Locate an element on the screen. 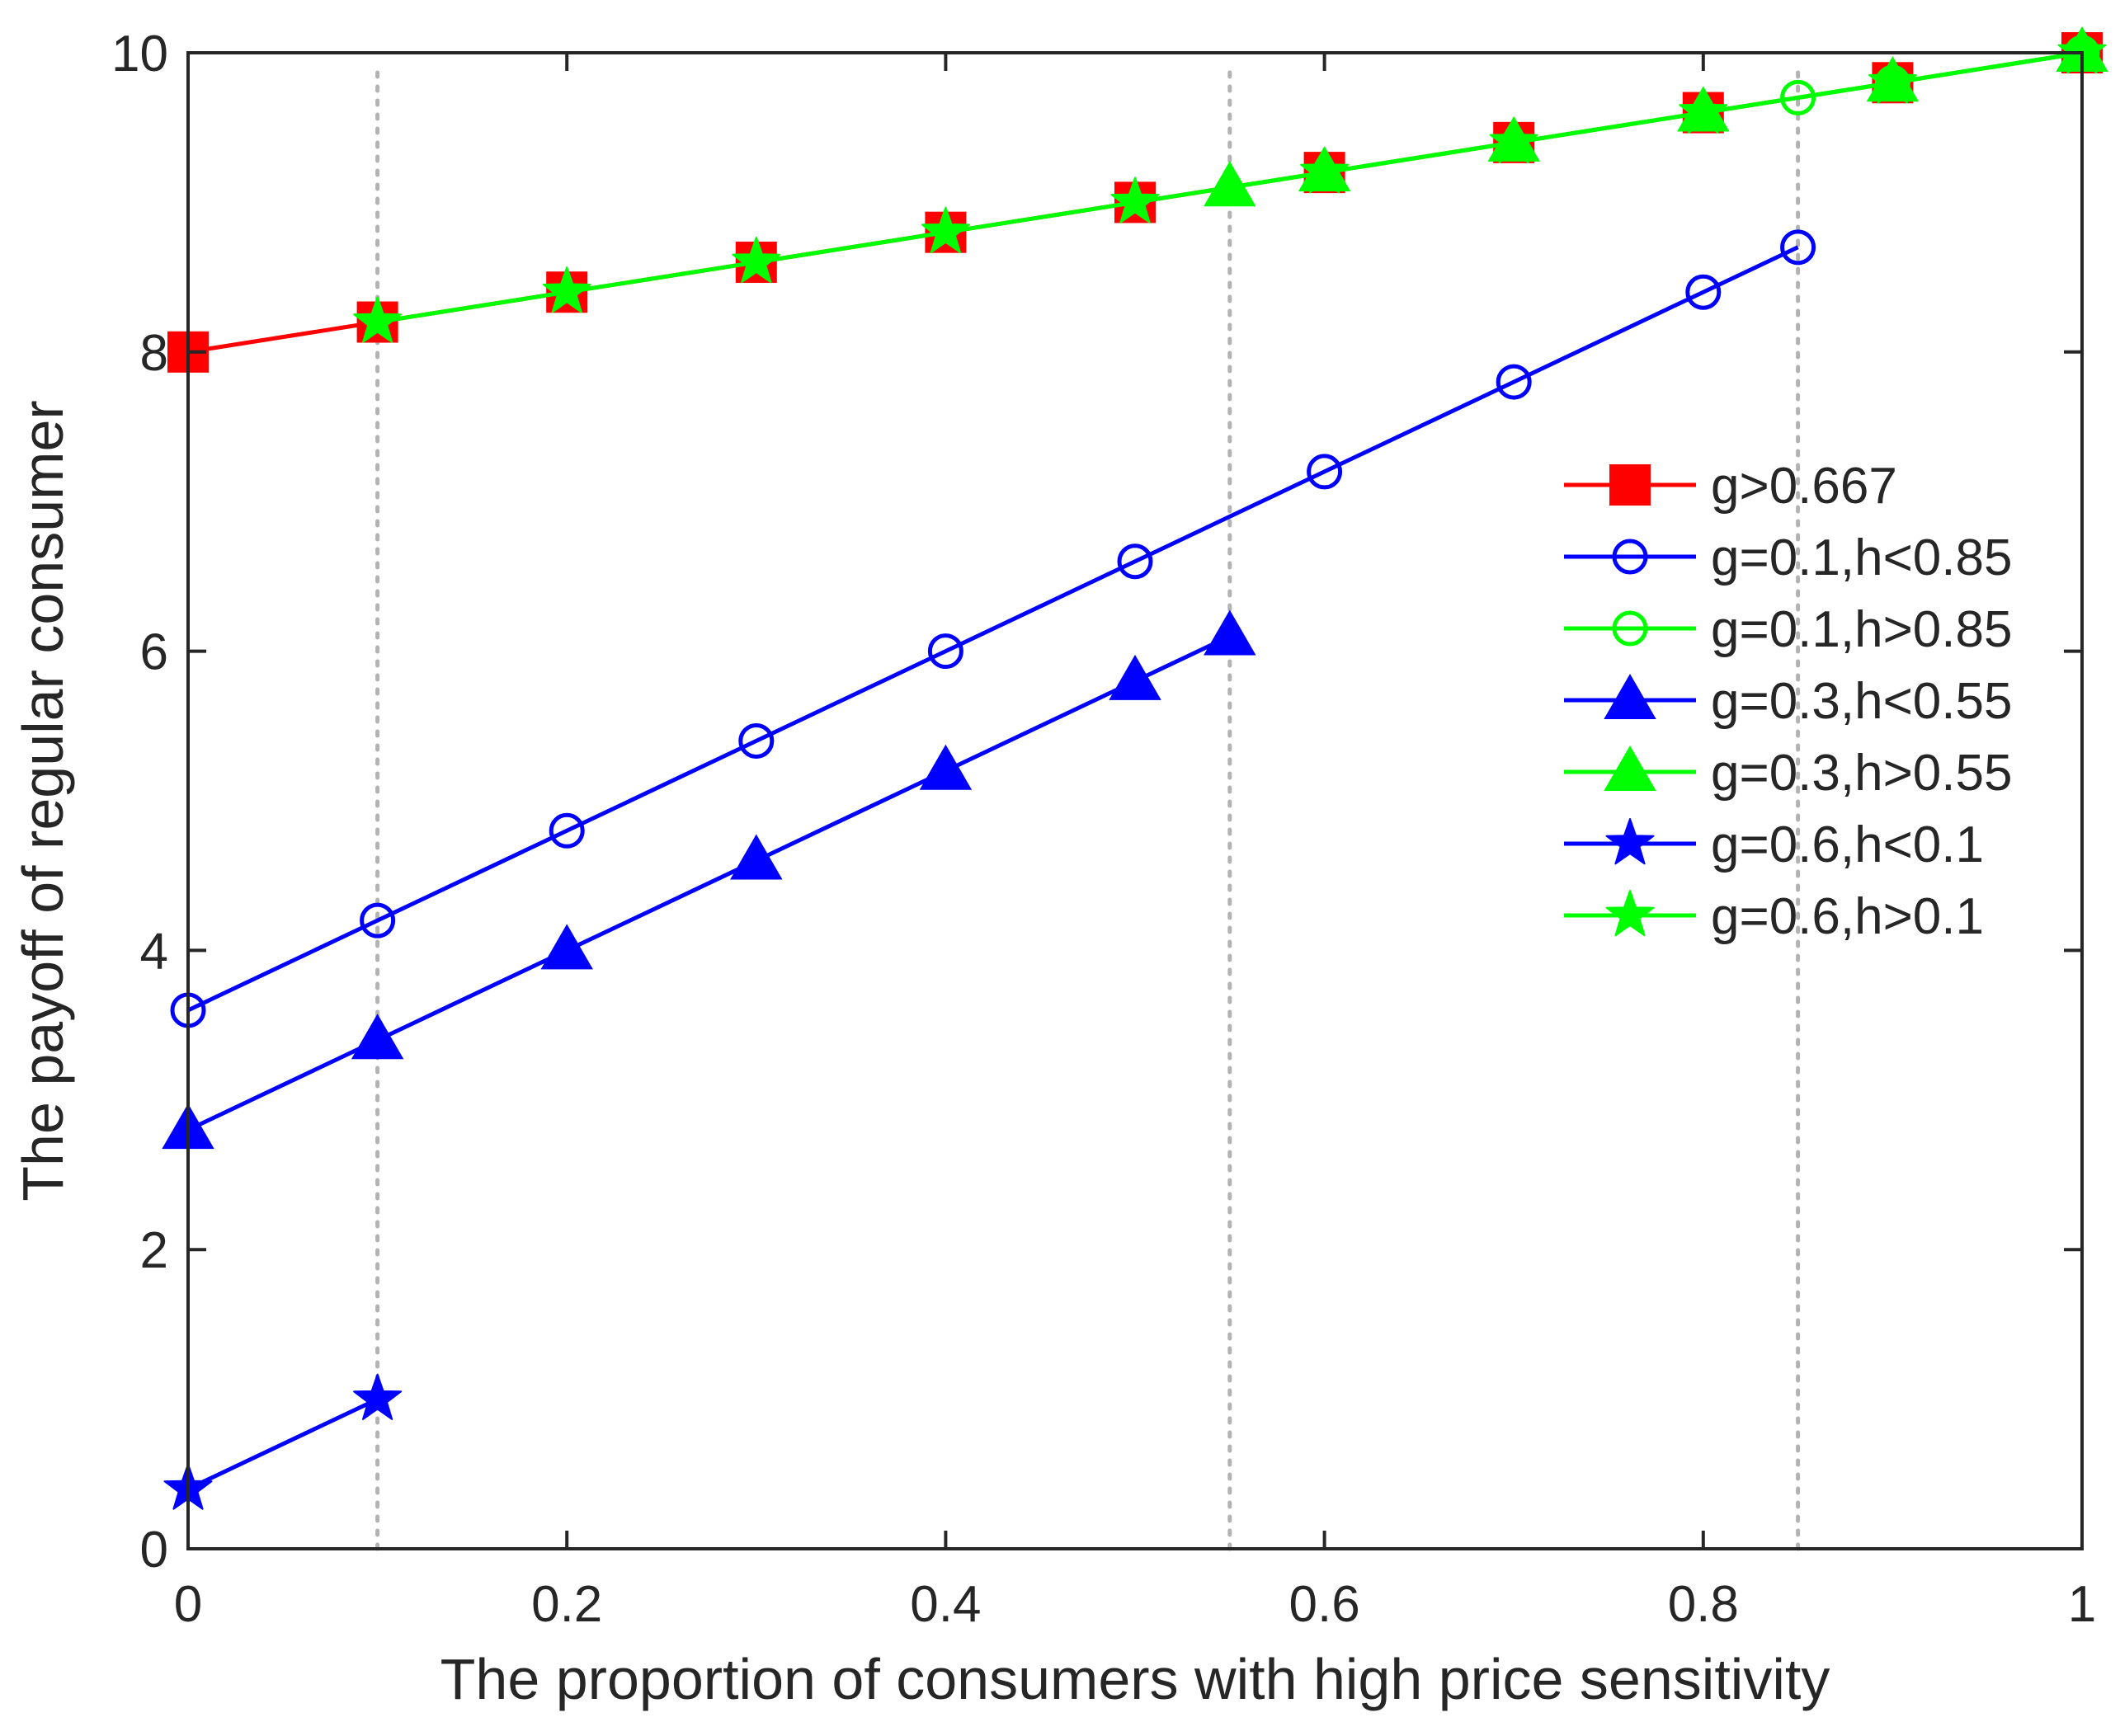 The width and height of the screenshot is (2120, 1736). legend-label: g=0.6,h<0.1 is located at coordinates (1847, 844).